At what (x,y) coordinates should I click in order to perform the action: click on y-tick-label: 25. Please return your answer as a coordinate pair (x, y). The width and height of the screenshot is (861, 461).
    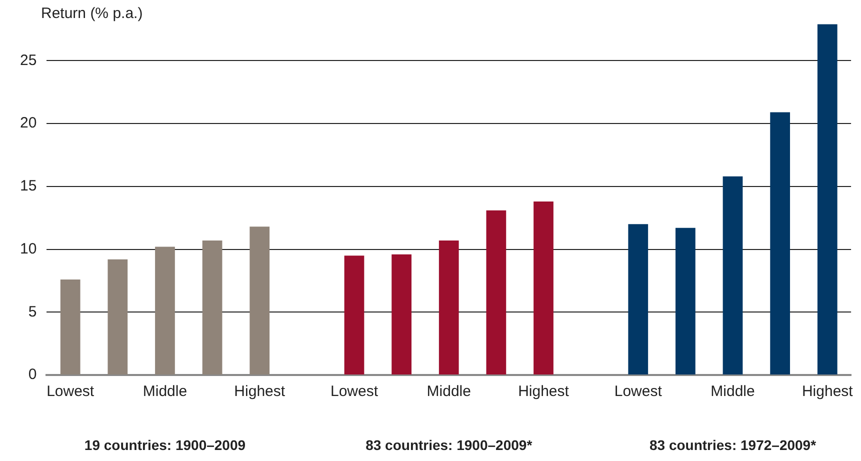
    Looking at the image, I should click on (28, 60).